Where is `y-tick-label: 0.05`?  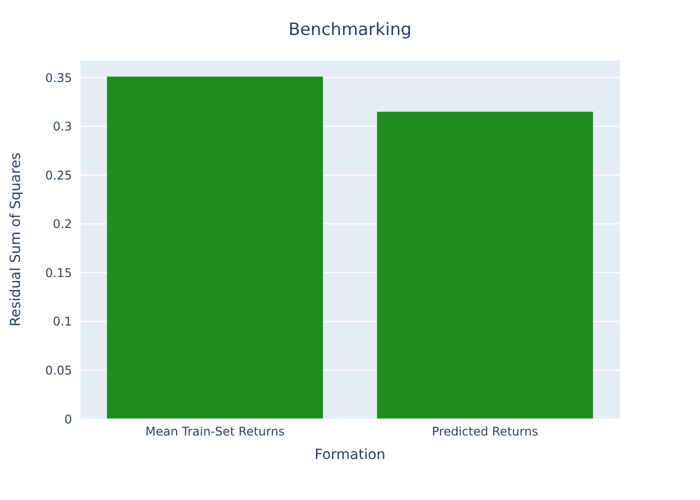 y-tick-label: 0.05 is located at coordinates (58, 370).